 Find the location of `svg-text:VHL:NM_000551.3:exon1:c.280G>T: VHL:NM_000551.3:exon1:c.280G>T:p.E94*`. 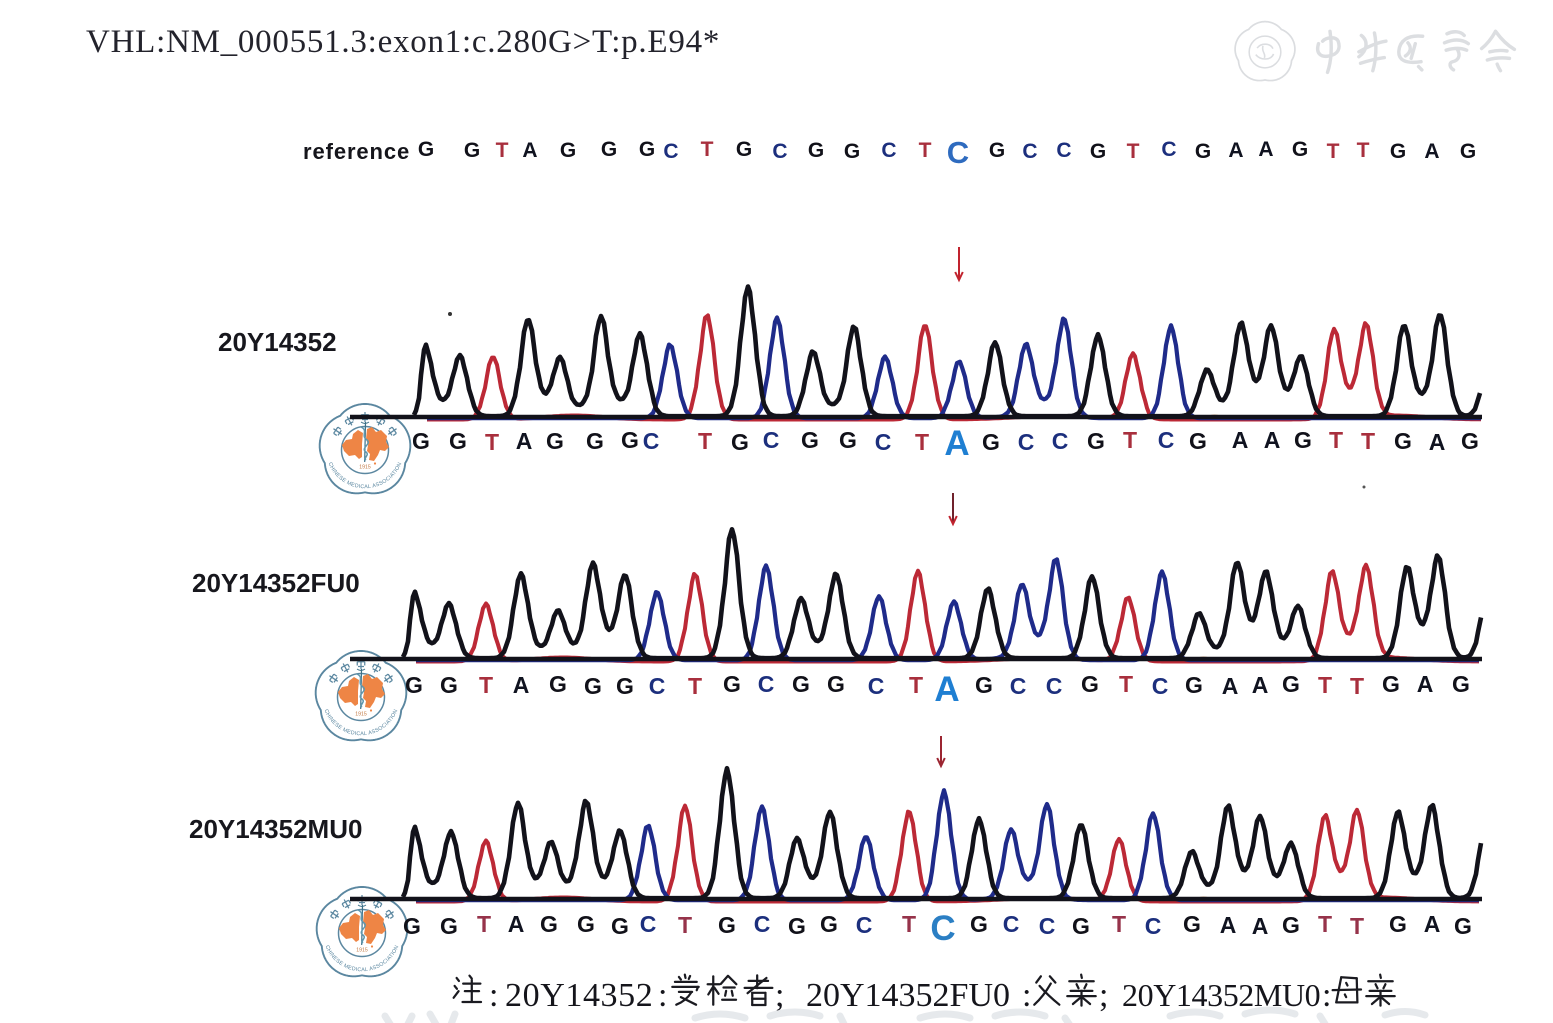

svg-text:VHL:NM_000551.3:exon1:c.280G>T: VHL:NM_000551.3:exon1:c.280G>T:p.E94* is located at coordinates (403, 42).